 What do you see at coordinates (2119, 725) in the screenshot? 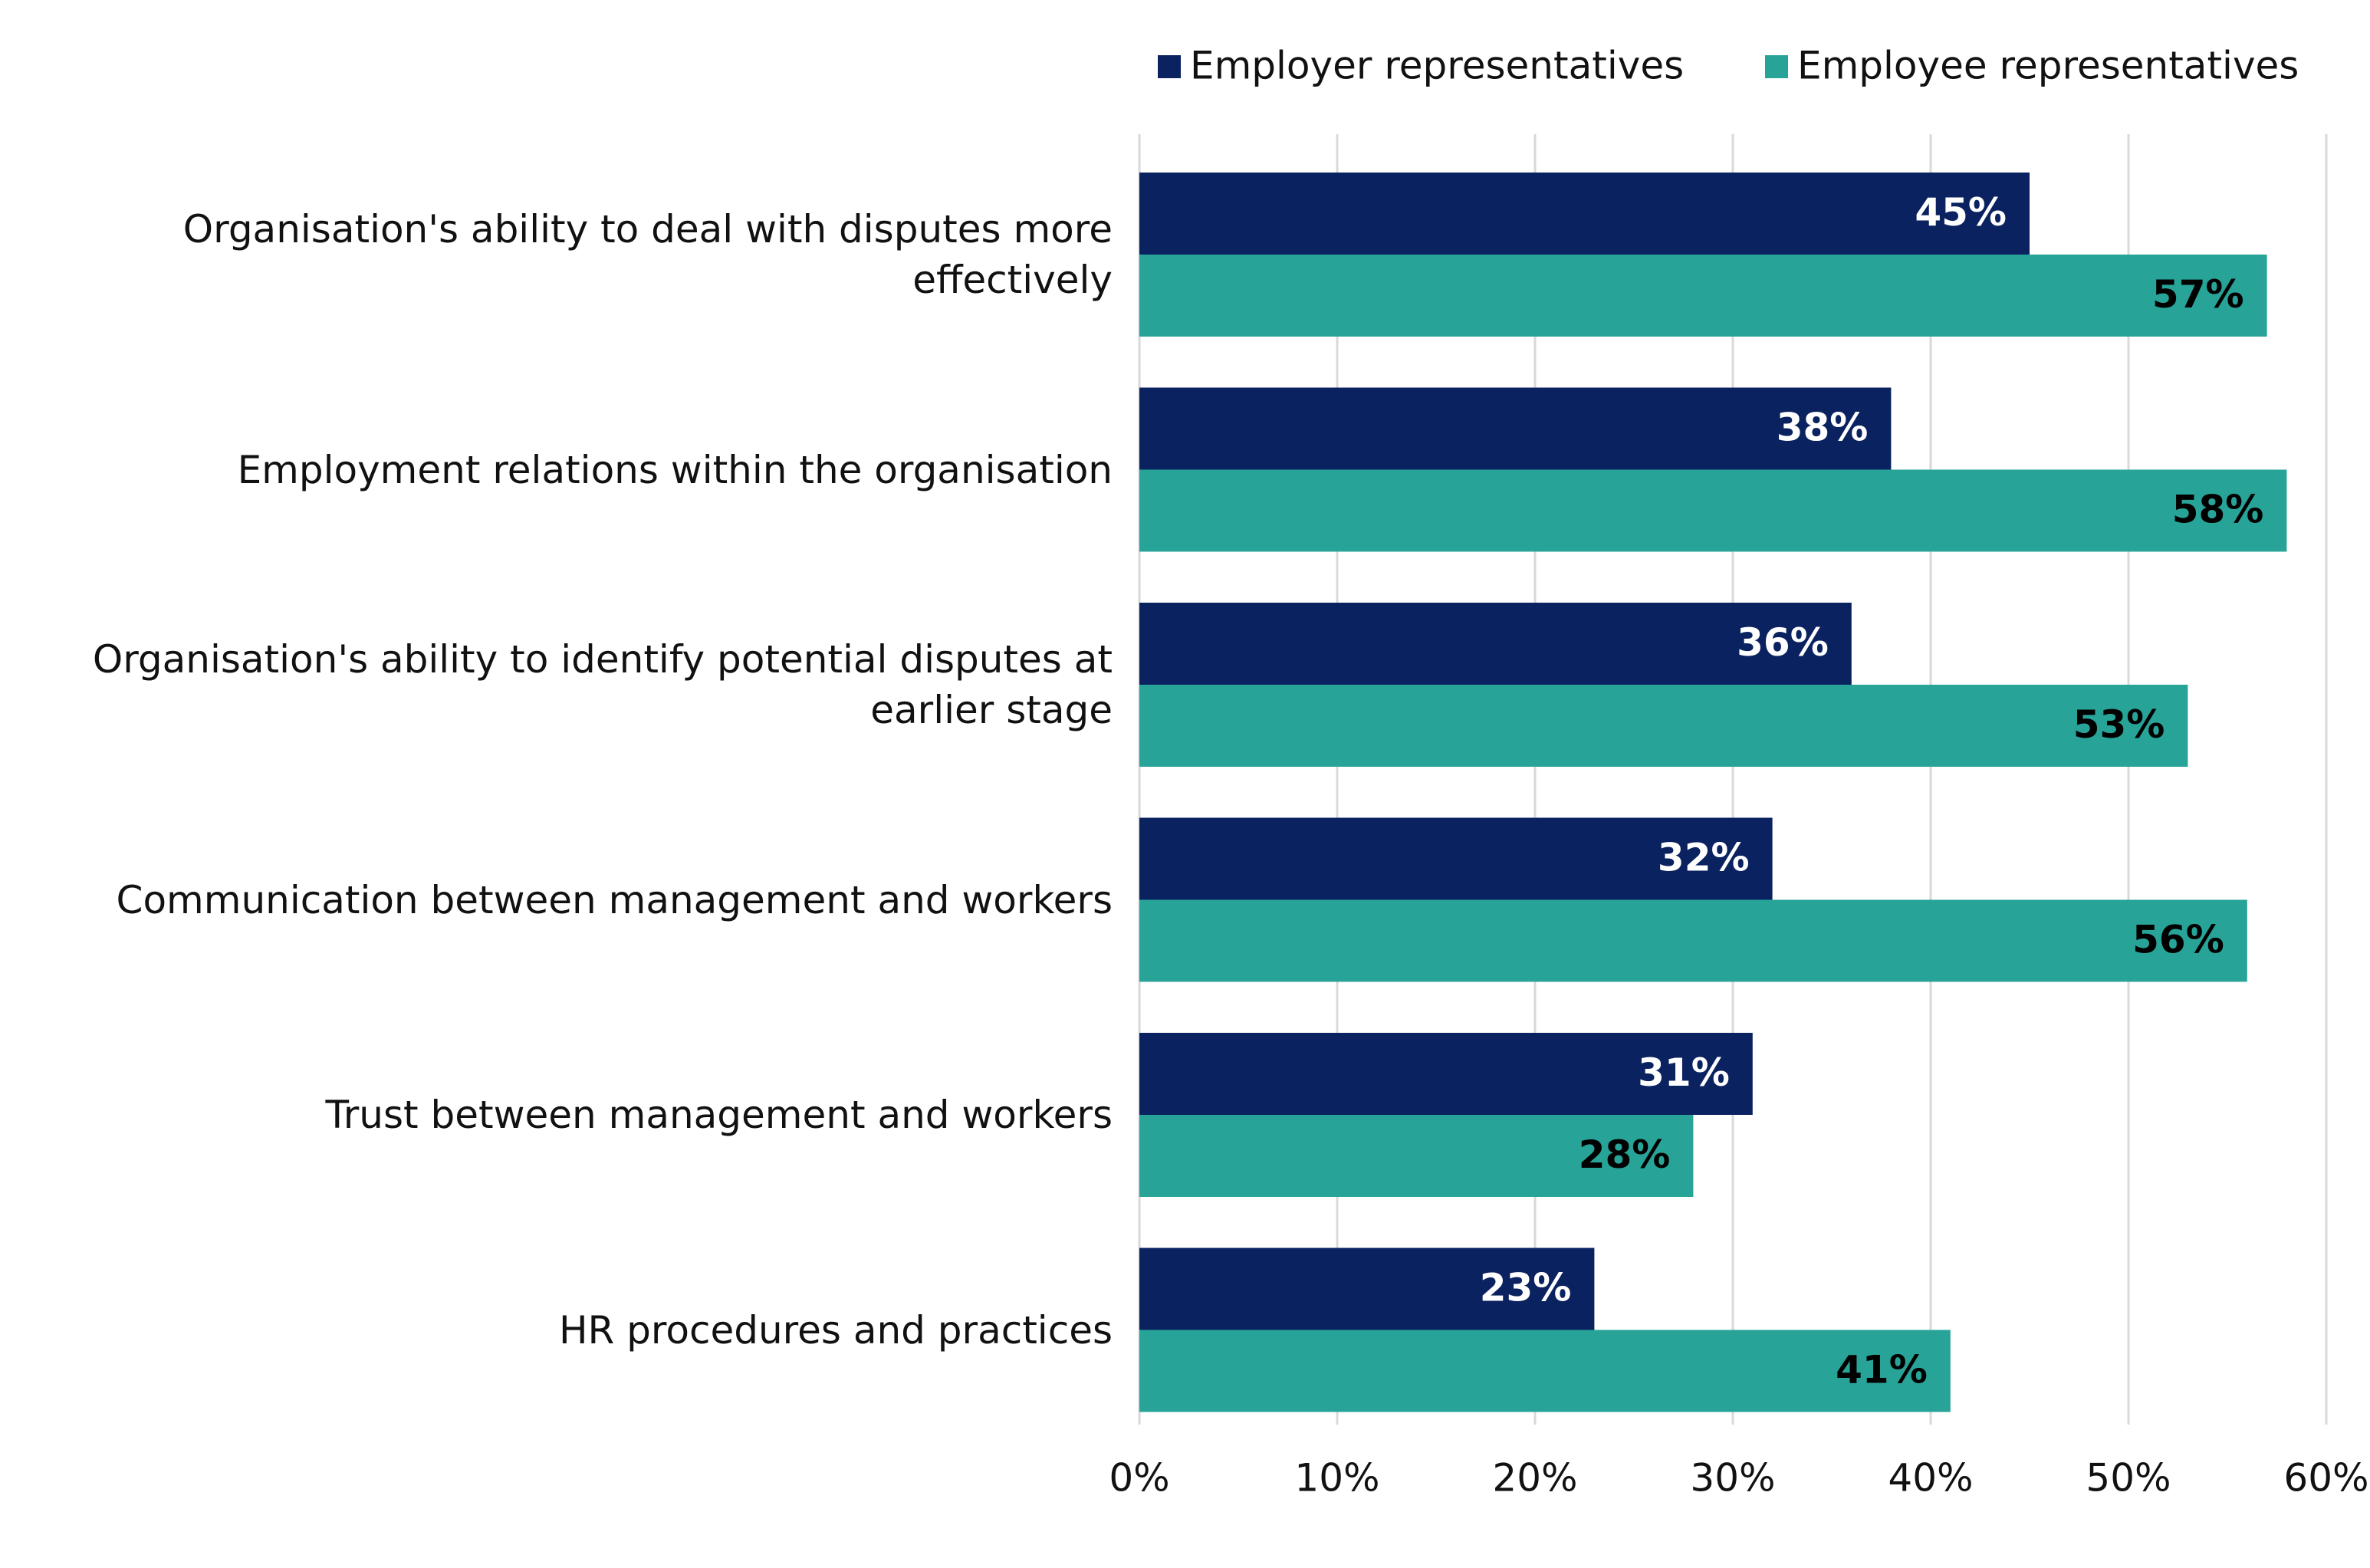
I see `value-label: 53%` at bounding box center [2119, 725].